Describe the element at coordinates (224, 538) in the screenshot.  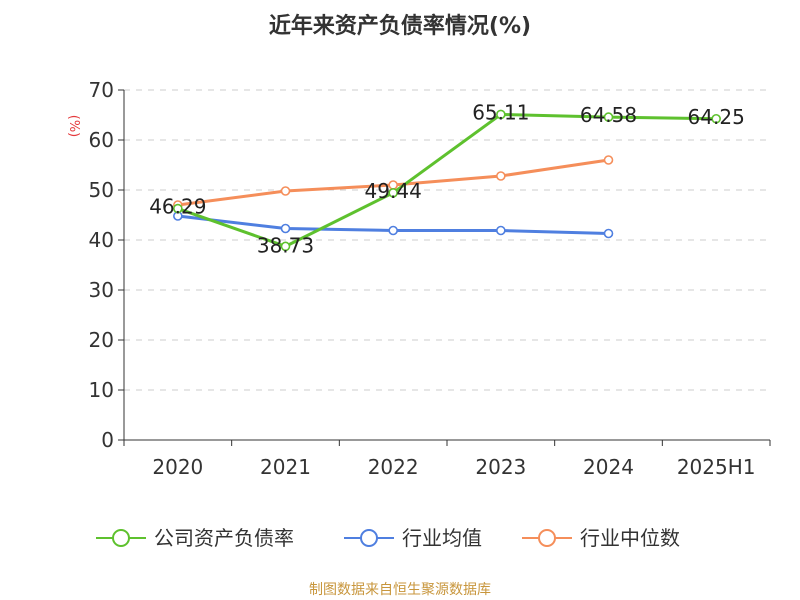
I see `legend-label: 公司资产负债率` at that location.